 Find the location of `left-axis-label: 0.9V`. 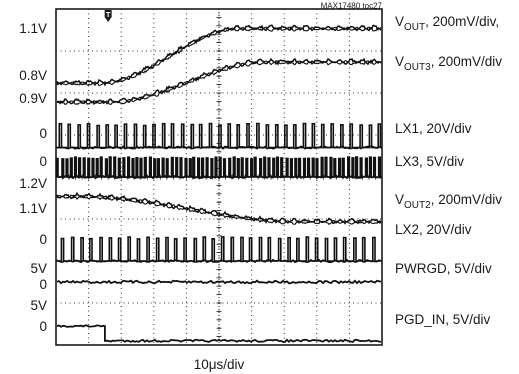

left-axis-label: 0.9V is located at coordinates (33, 98).